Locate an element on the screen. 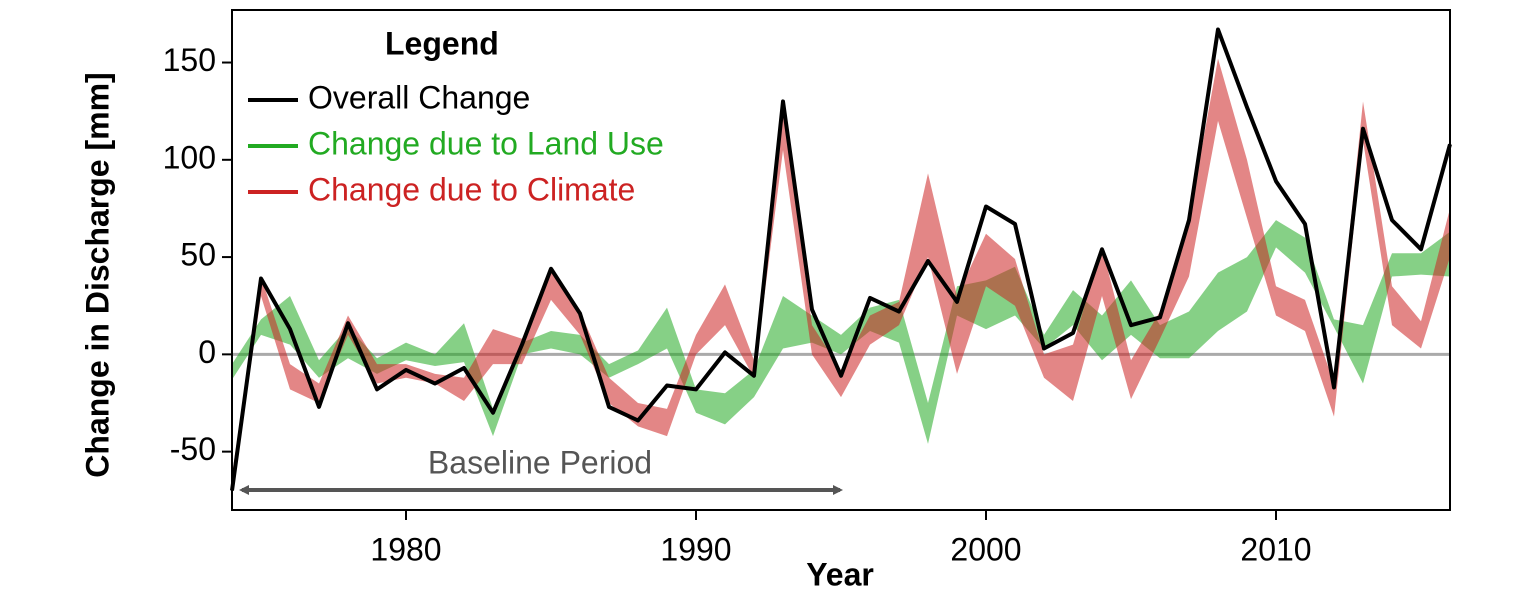  x-tick-label: 2000 is located at coordinates (985, 549).